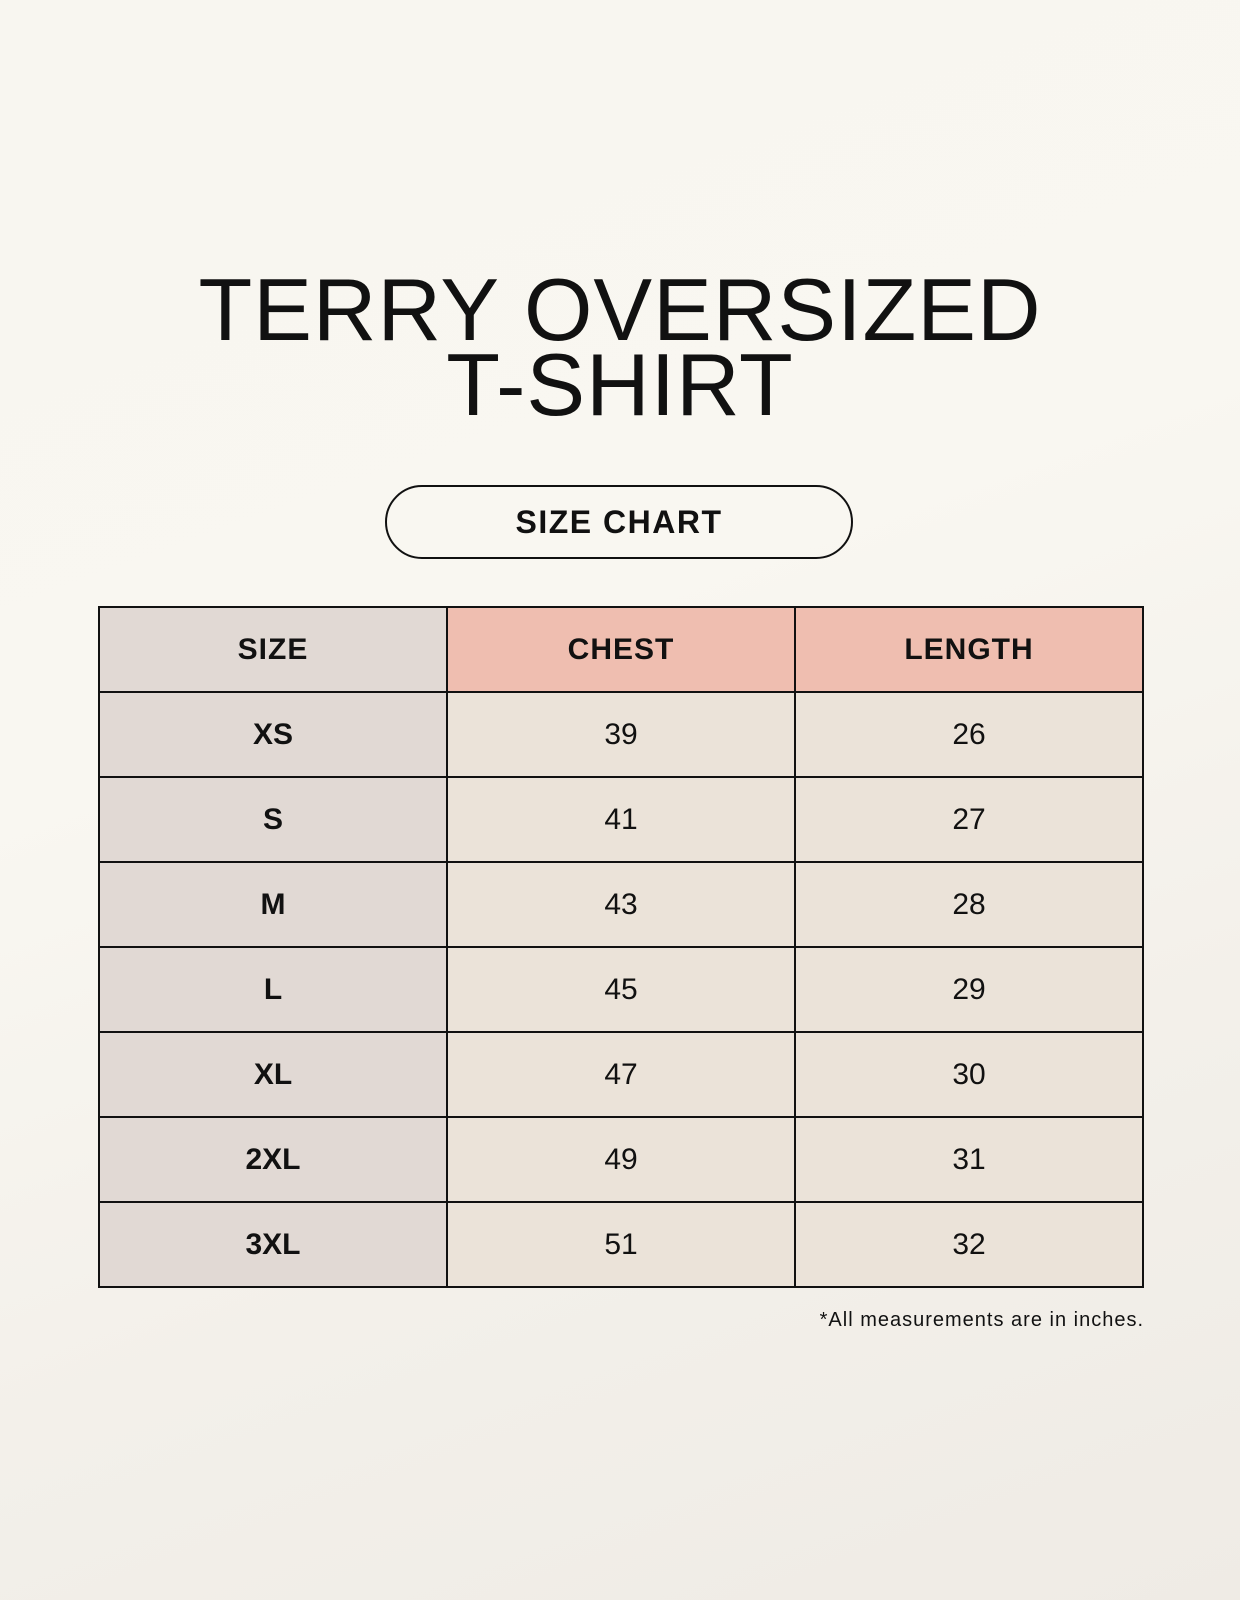 The width and height of the screenshot is (1240, 1600). Describe the element at coordinates (969, 1159) in the screenshot. I see `cell-length: 31` at that location.